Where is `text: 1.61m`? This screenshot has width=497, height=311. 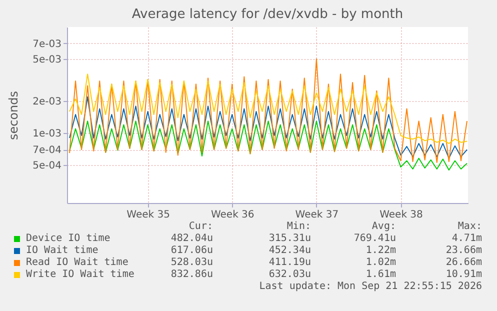
text: 1.61m is located at coordinates (381, 275).